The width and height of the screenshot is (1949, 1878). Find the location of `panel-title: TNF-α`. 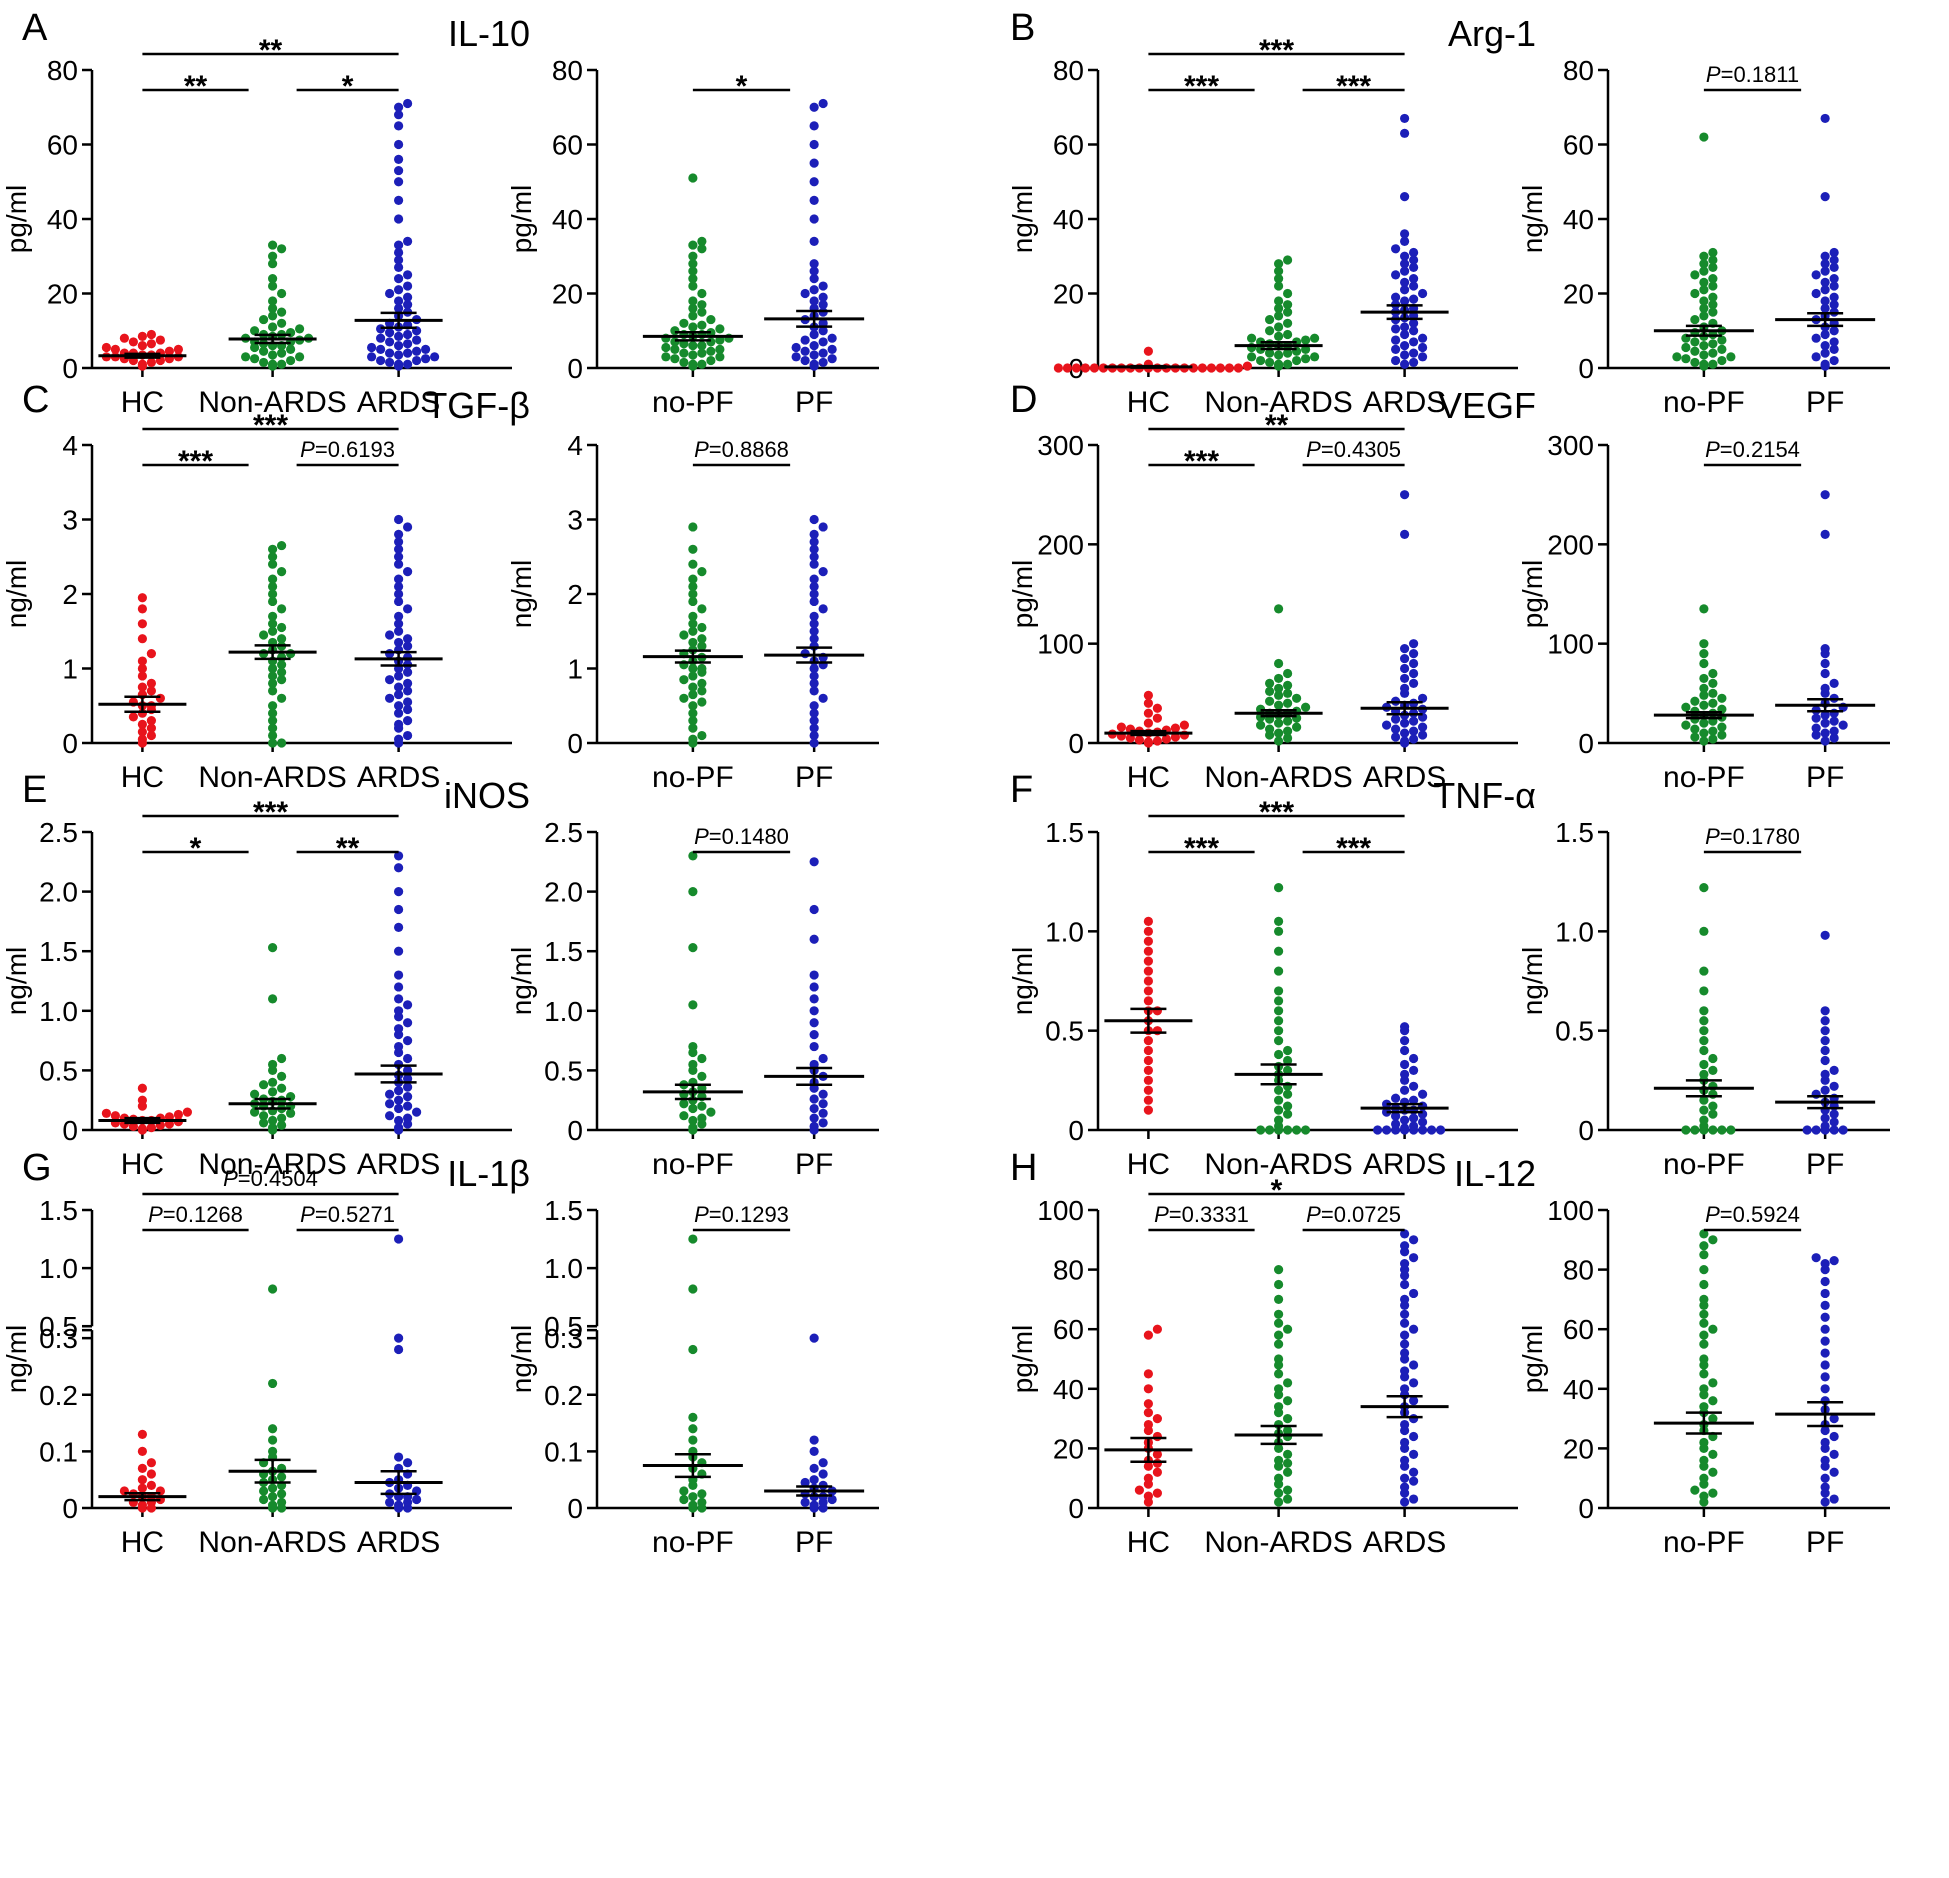

panel-title: TNF-α is located at coordinates (1484, 795).